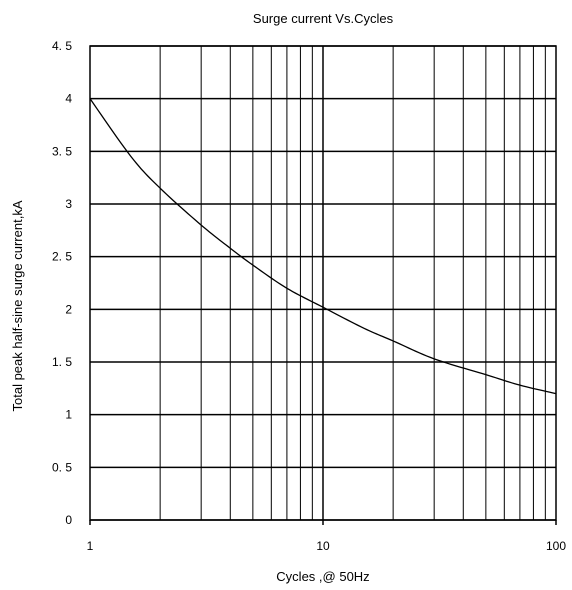  Describe the element at coordinates (322, 576) in the screenshot. I see `x-axis-label: Cycles ,@ 50Hz` at that location.